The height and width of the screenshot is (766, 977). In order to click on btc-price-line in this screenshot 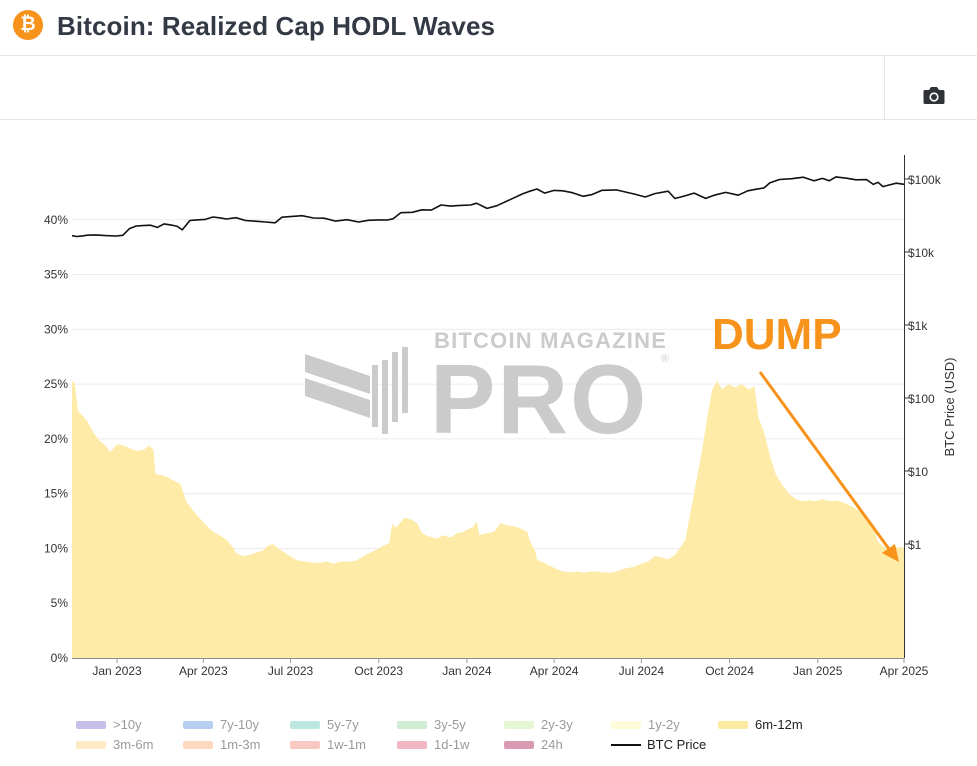, I will do `click(488, 207)`.